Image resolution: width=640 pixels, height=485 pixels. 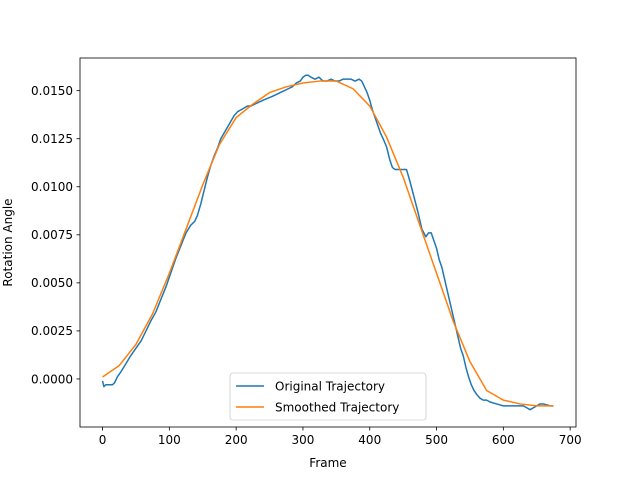 I want to click on x-axis: 0 100 200 300 400 500 600 700, so click(x=340, y=437).